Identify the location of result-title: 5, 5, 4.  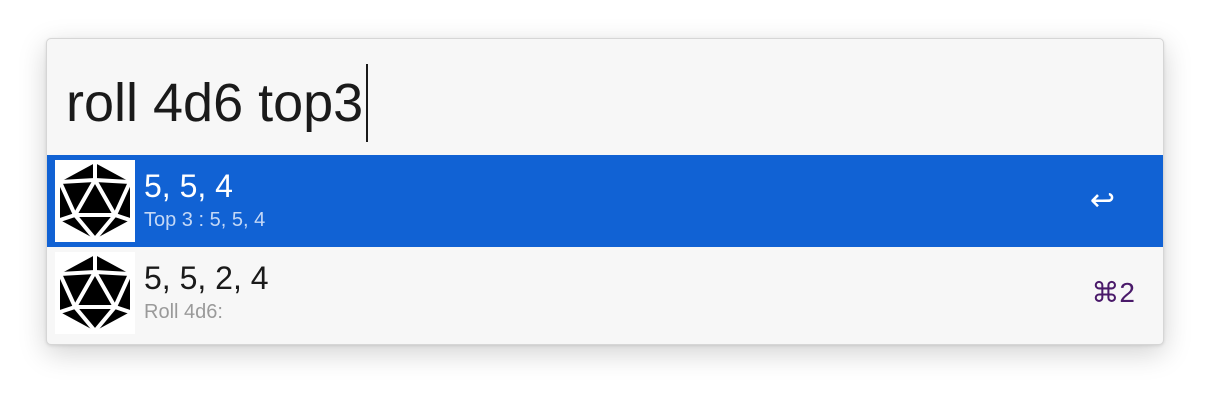
(188, 186).